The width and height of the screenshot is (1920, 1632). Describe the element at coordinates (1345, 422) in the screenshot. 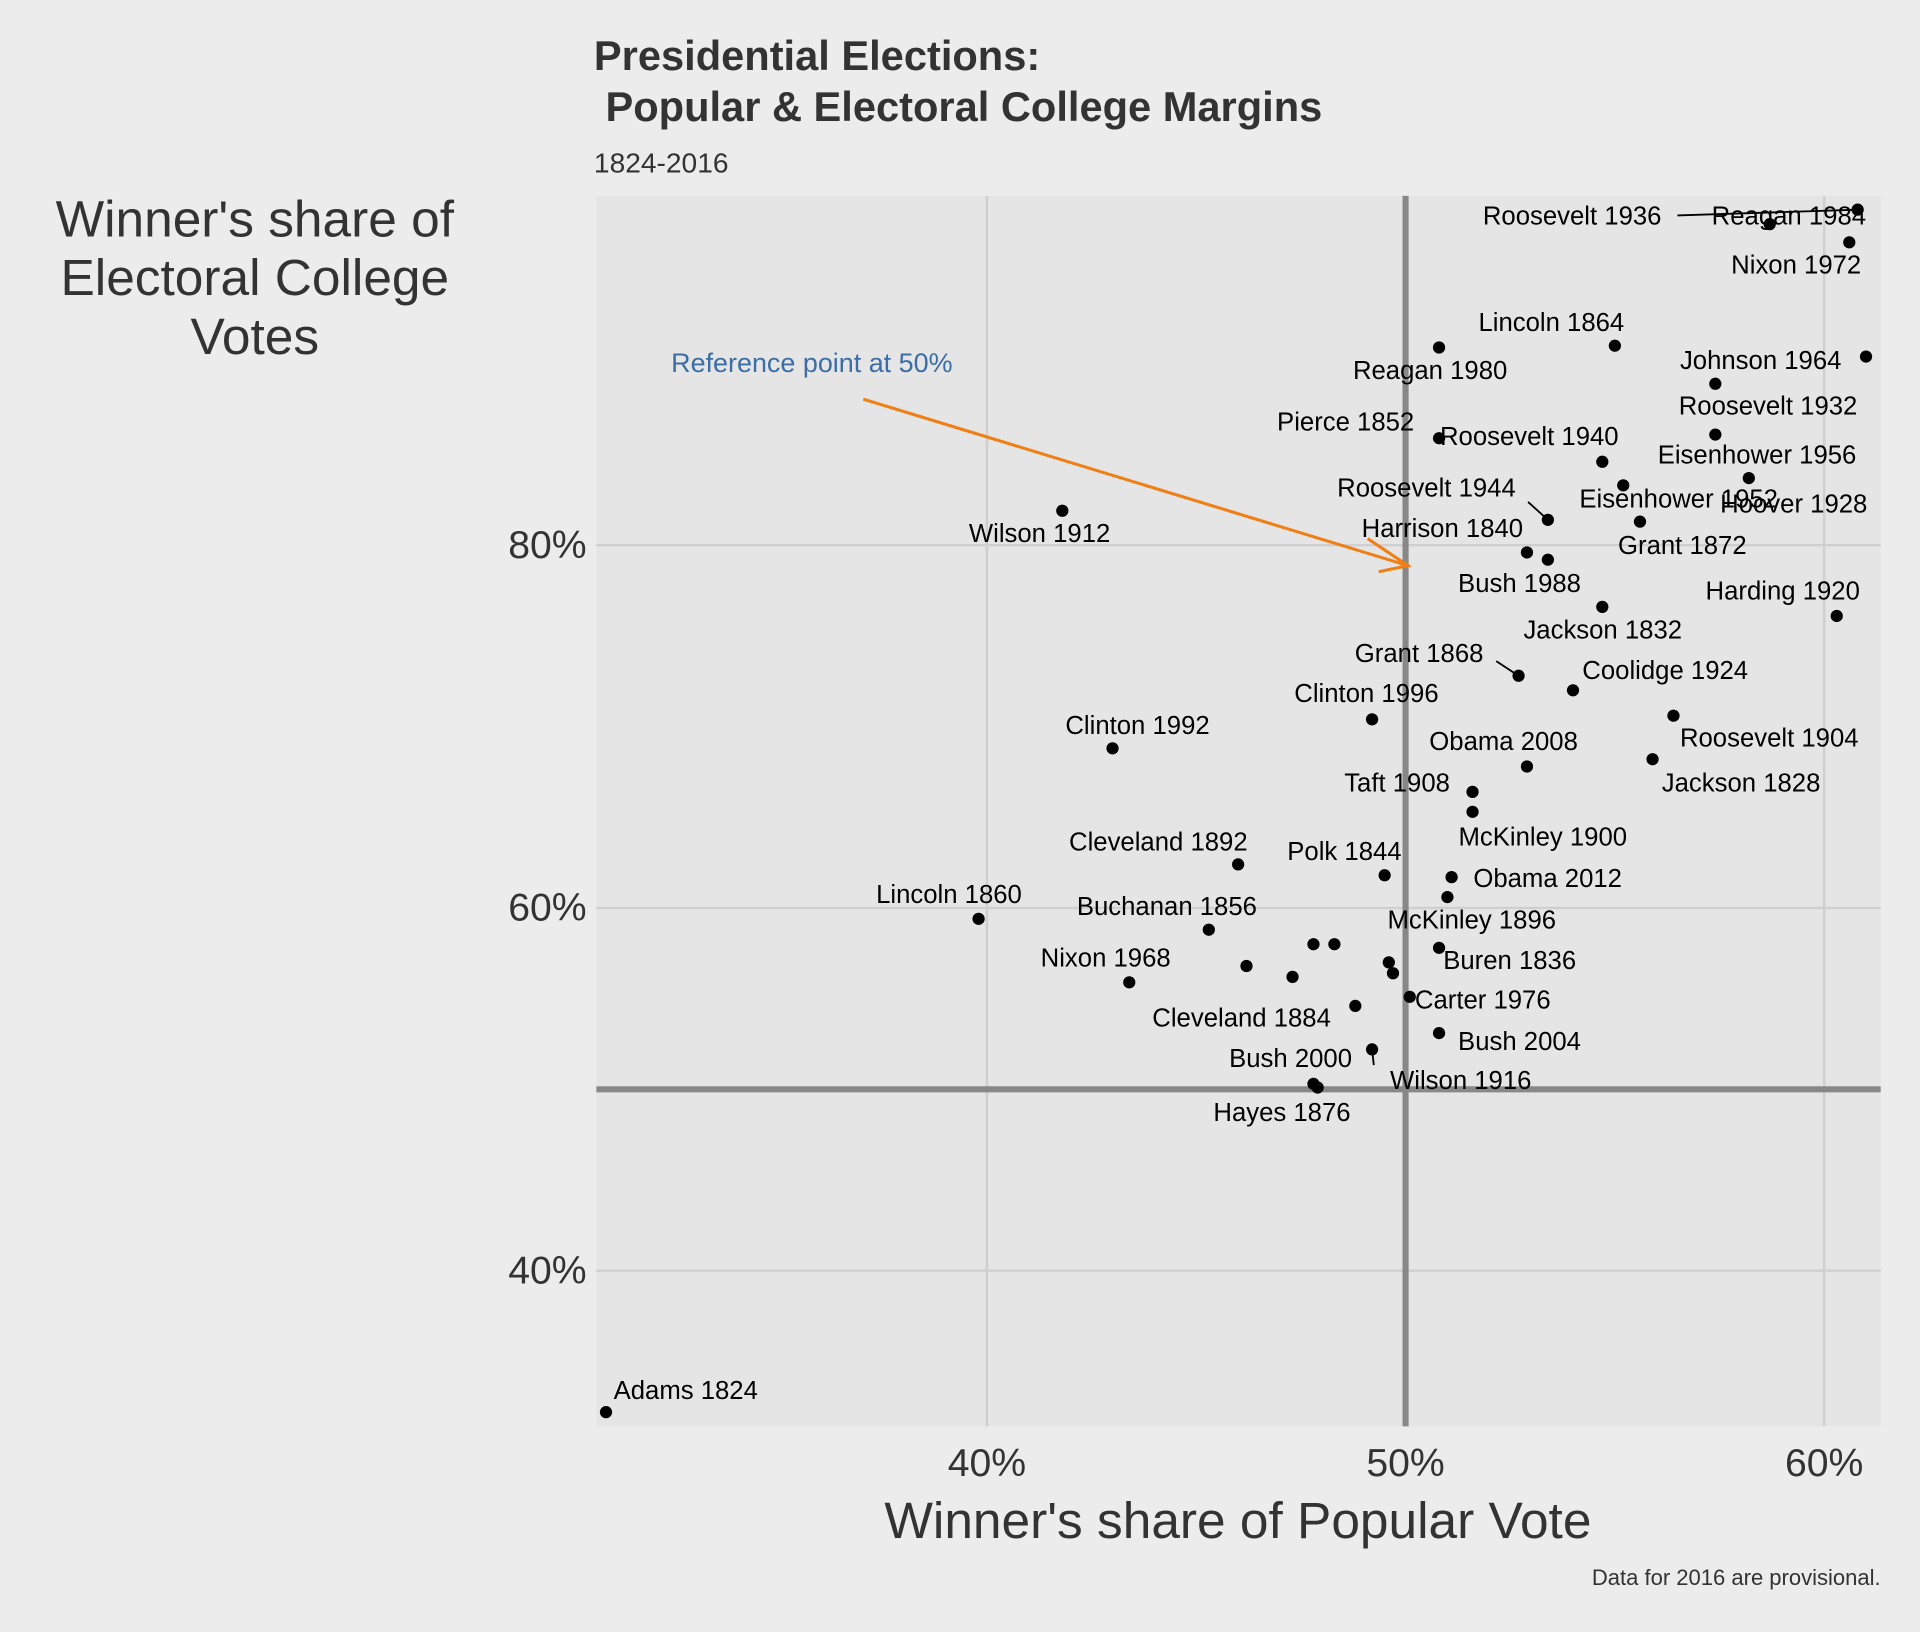

I see `point-label: Pierce 1852` at that location.